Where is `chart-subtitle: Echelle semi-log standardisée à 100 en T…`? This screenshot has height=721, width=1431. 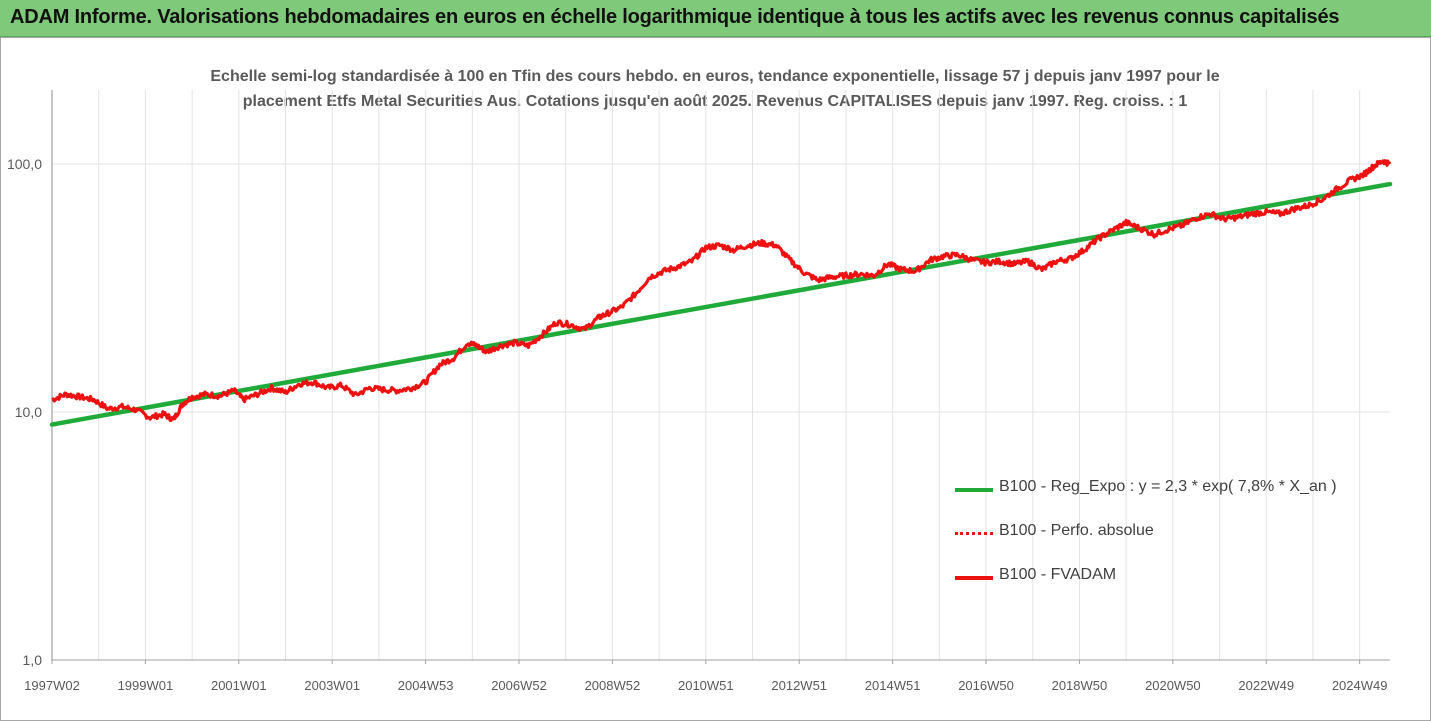 chart-subtitle: Echelle semi-log standardisée à 100 en T… is located at coordinates (715, 89).